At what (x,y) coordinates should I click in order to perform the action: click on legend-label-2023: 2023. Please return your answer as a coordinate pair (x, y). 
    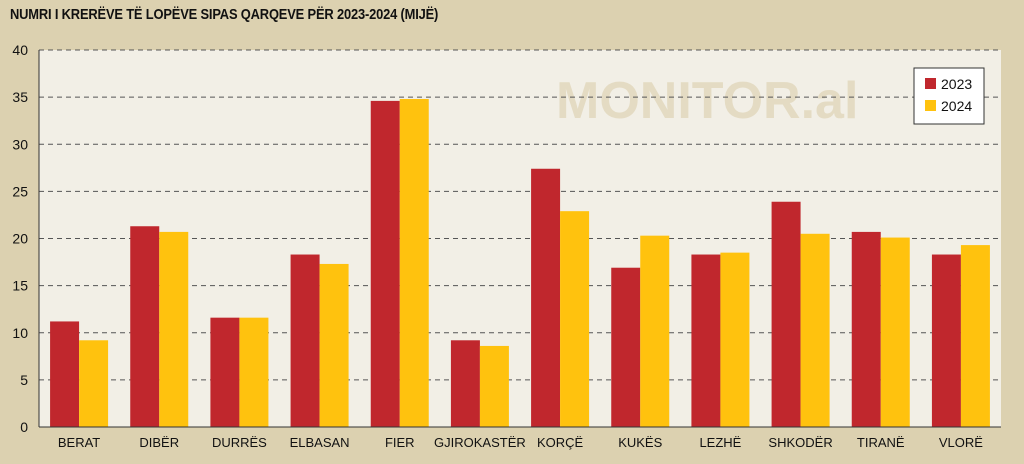
    Looking at the image, I should click on (956, 84).